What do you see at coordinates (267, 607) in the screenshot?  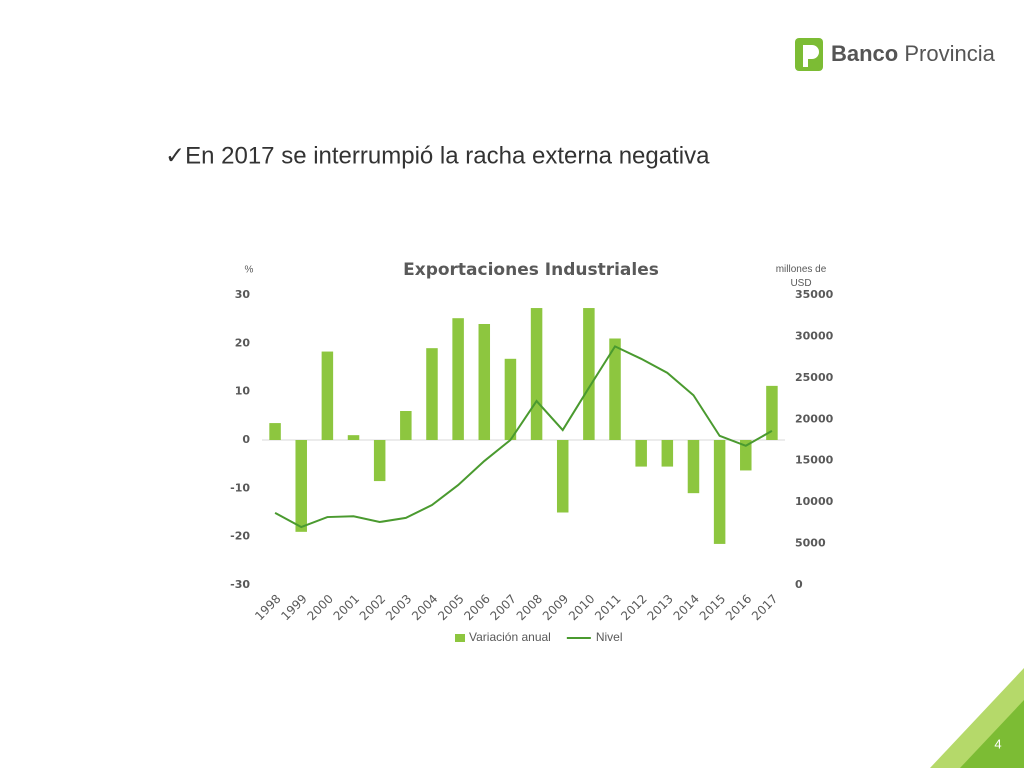 I see `x-tick-label: 1998` at bounding box center [267, 607].